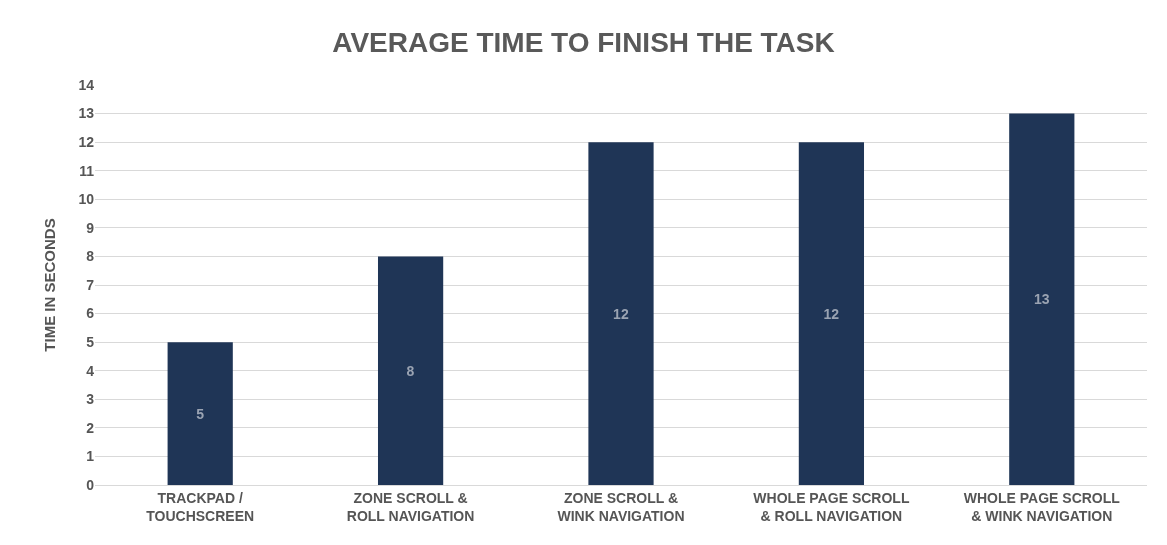 The image size is (1167, 545). Describe the element at coordinates (90, 456) in the screenshot. I see `y-tick-label: 1` at that location.